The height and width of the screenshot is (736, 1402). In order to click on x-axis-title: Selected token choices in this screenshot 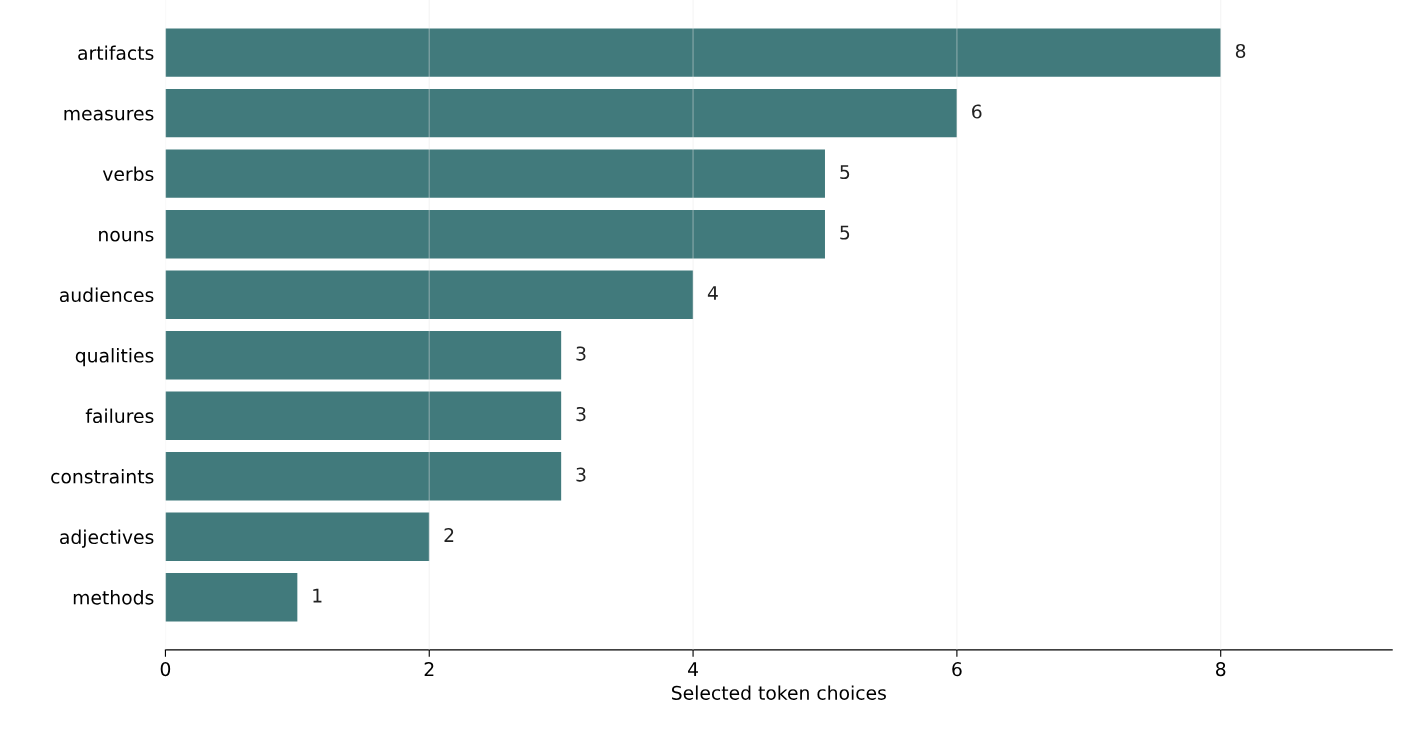, I will do `click(778, 692)`.